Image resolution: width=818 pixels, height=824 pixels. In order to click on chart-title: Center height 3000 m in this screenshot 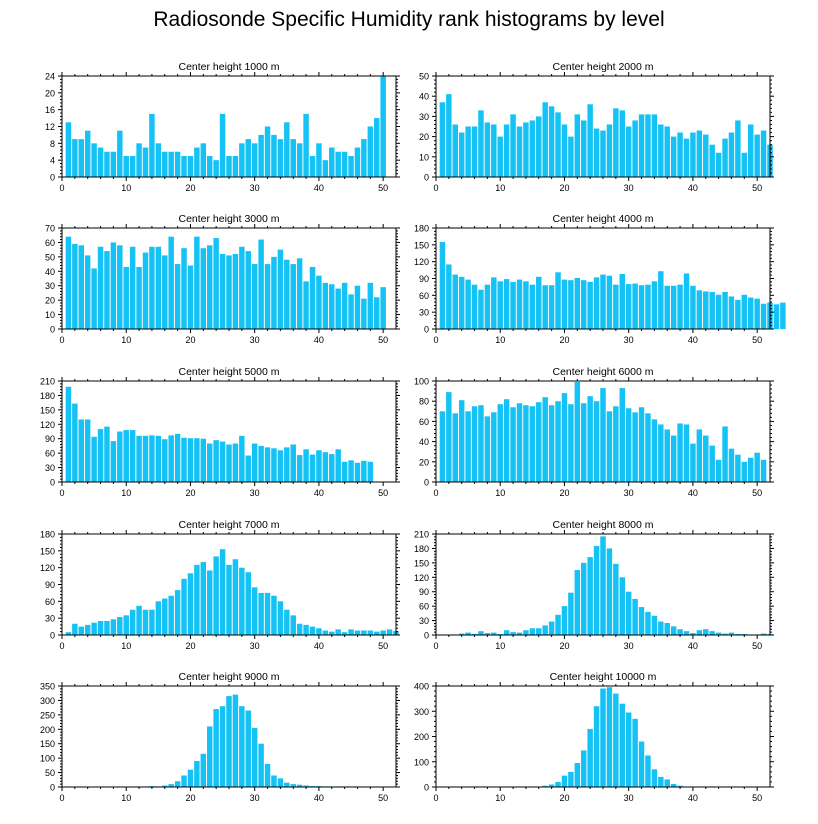, I will do `click(229, 219)`.